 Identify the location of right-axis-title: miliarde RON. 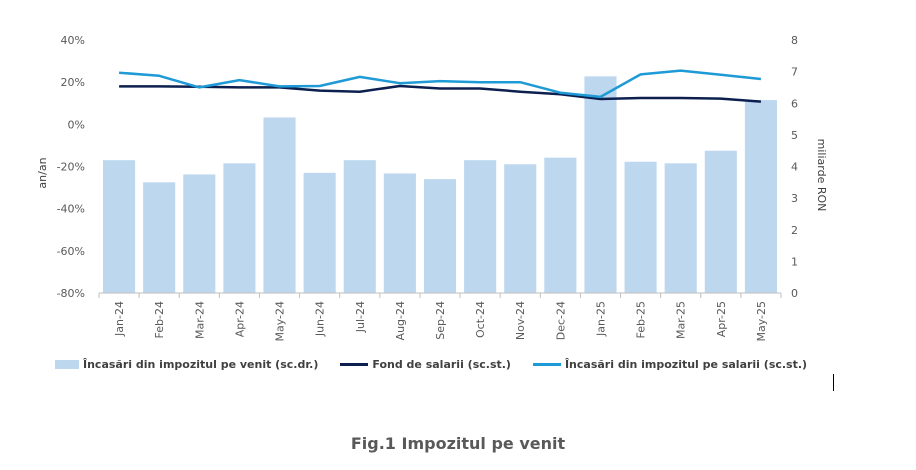
(821, 175).